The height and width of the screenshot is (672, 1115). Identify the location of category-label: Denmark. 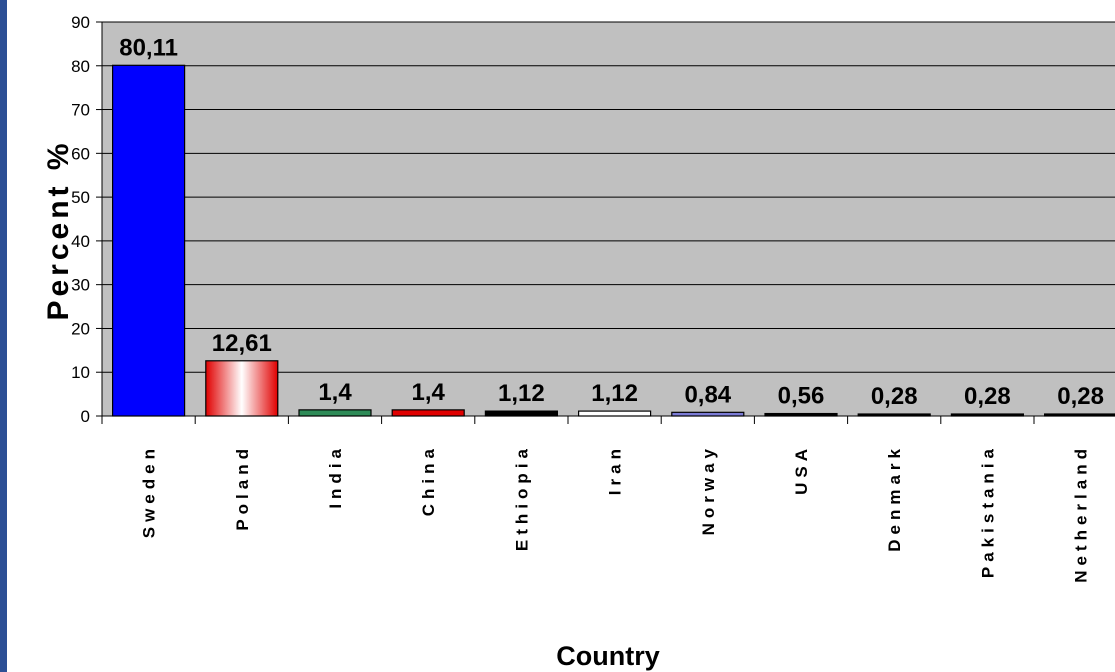
(894, 498).